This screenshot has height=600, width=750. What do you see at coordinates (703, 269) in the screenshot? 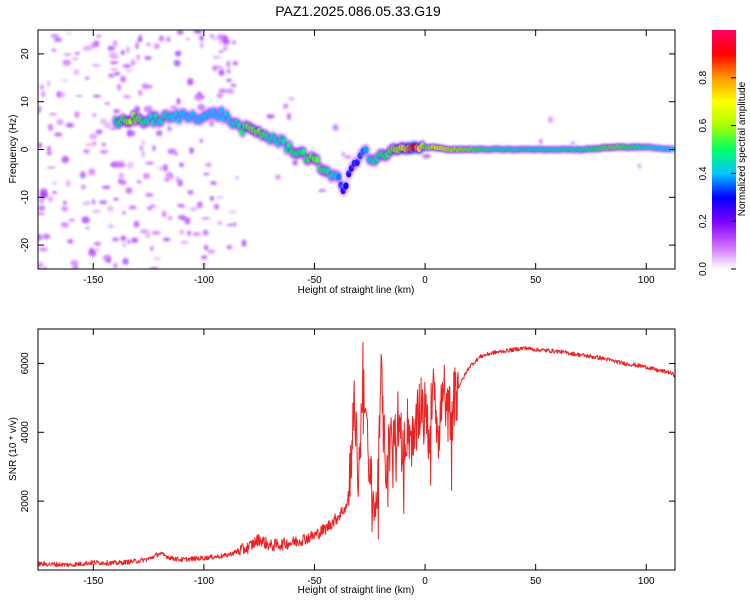
I see `colorbar-tick-label: 0.0` at bounding box center [703, 269].